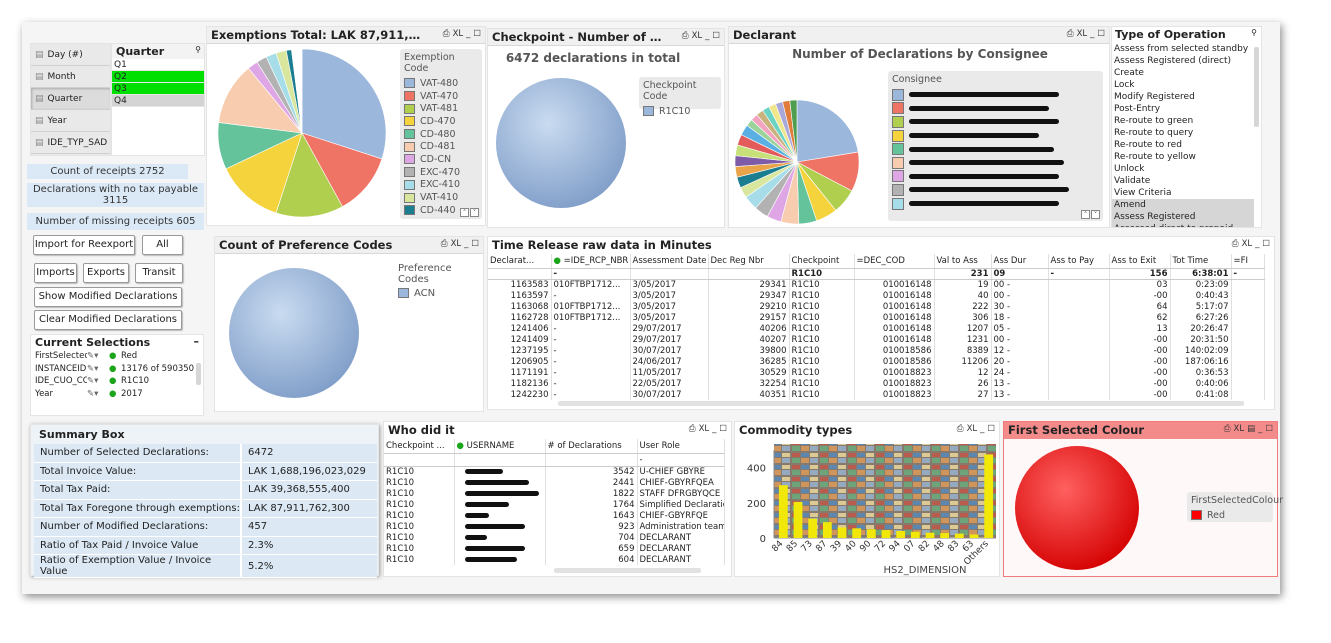 The height and width of the screenshot is (643, 1331). What do you see at coordinates (441, 210) in the screenshot?
I see `legend-item: CD-440` at bounding box center [441, 210].